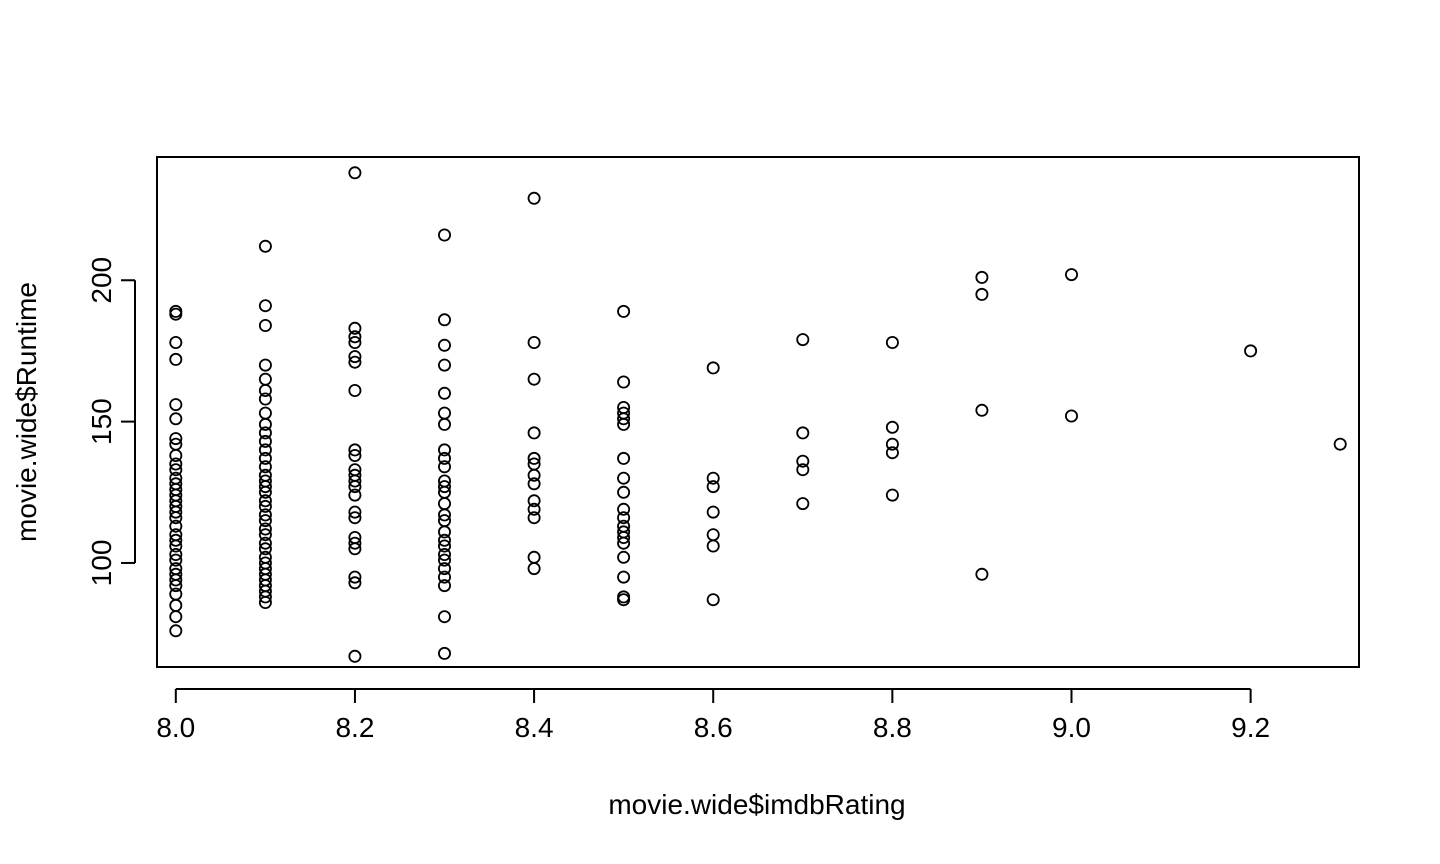 This screenshot has height=864, width=1440. I want to click on x-tick-label-4: 8.8, so click(892, 727).